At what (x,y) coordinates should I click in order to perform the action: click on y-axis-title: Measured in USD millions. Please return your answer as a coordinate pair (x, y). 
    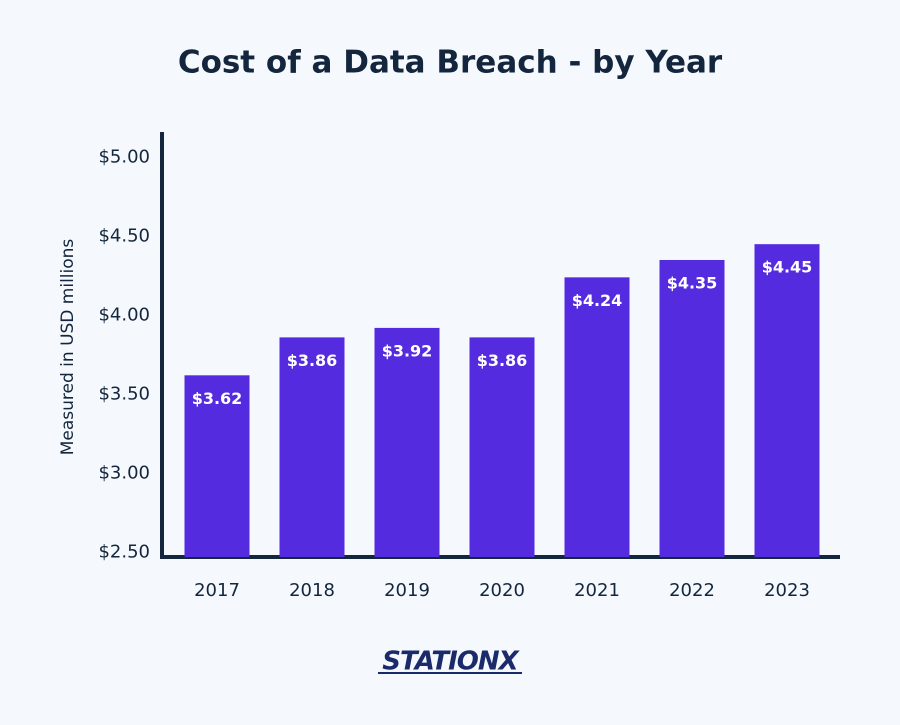
    Looking at the image, I should click on (68, 347).